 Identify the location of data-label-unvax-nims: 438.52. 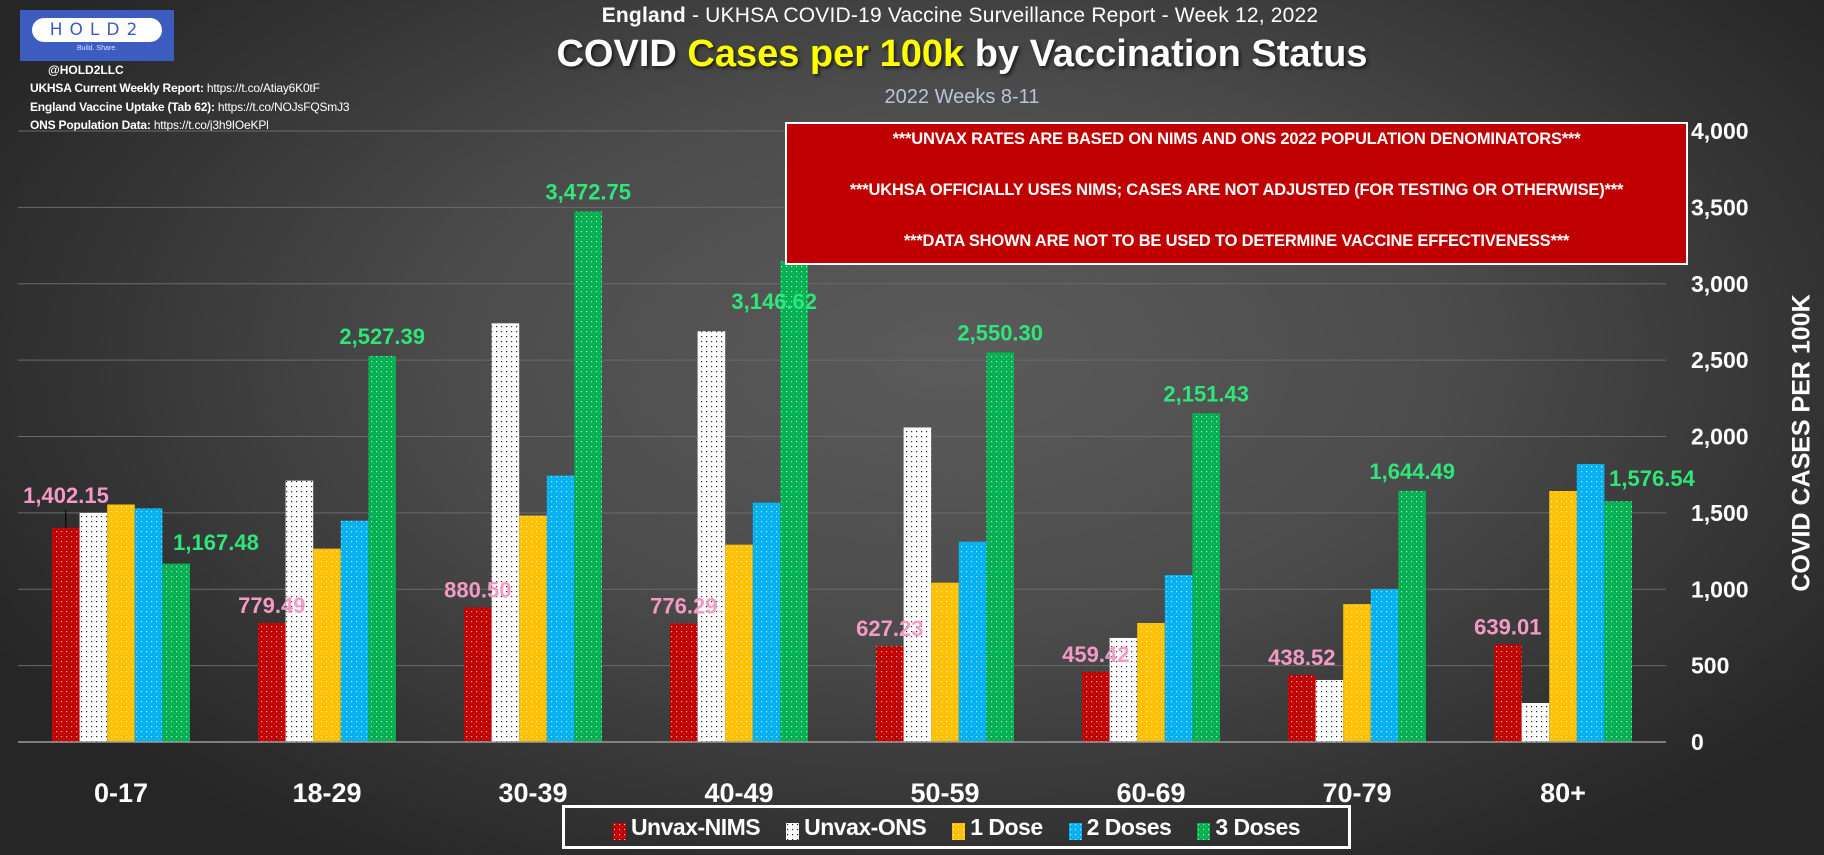
(1301, 657).